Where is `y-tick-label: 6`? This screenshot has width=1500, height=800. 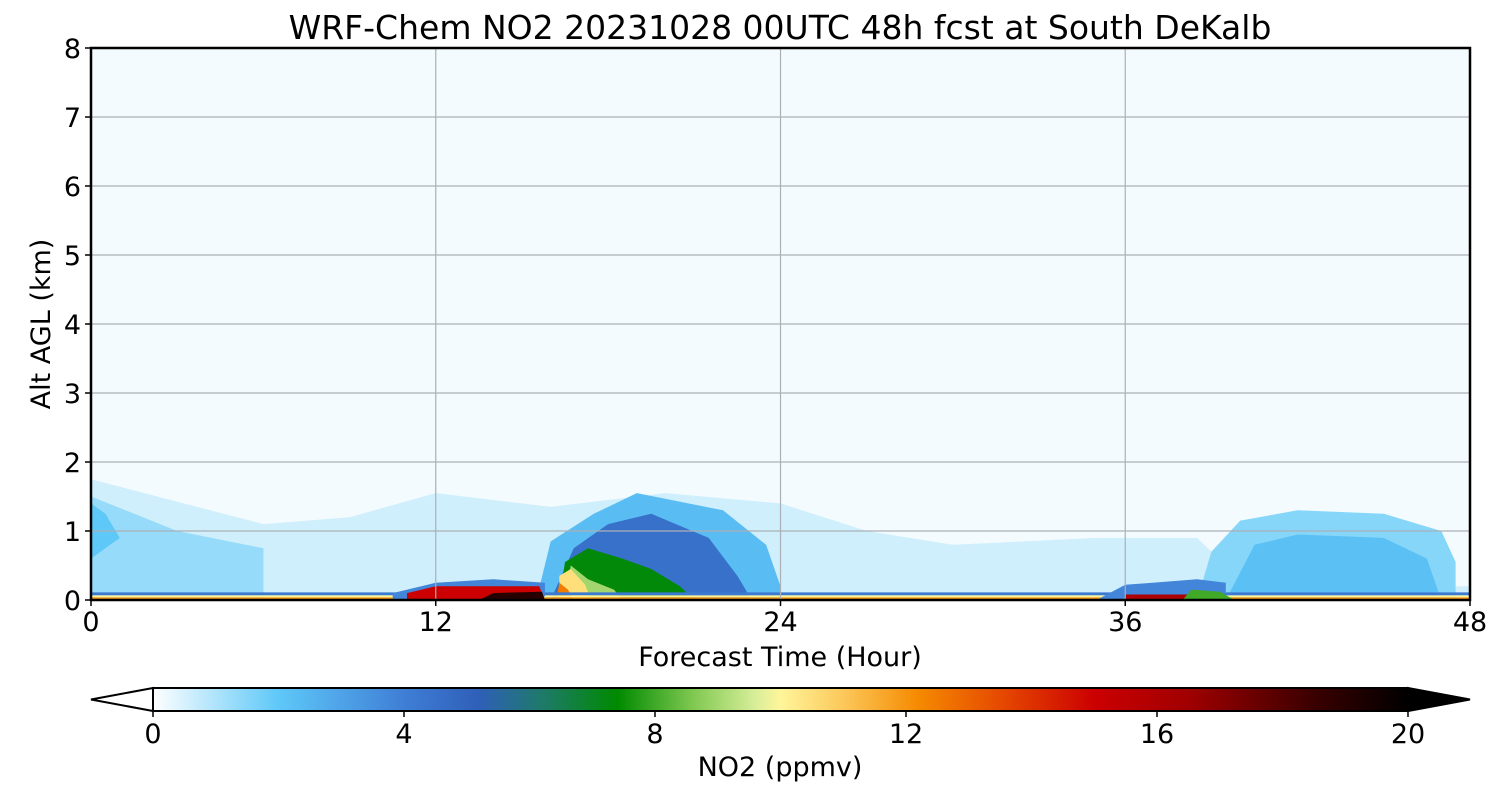 y-tick-label: 6 is located at coordinates (72, 187).